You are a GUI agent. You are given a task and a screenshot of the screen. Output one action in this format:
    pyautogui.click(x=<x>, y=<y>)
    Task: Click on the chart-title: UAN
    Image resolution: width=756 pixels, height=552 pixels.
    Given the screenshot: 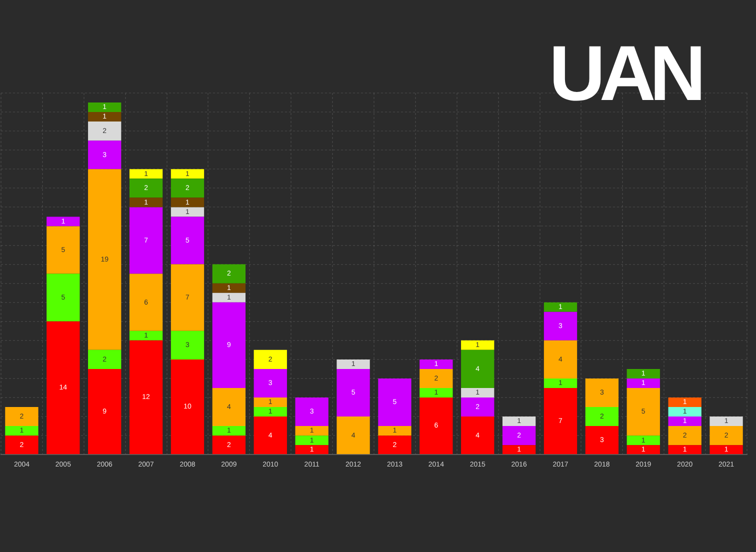 What is the action you would take?
    pyautogui.click(x=624, y=73)
    